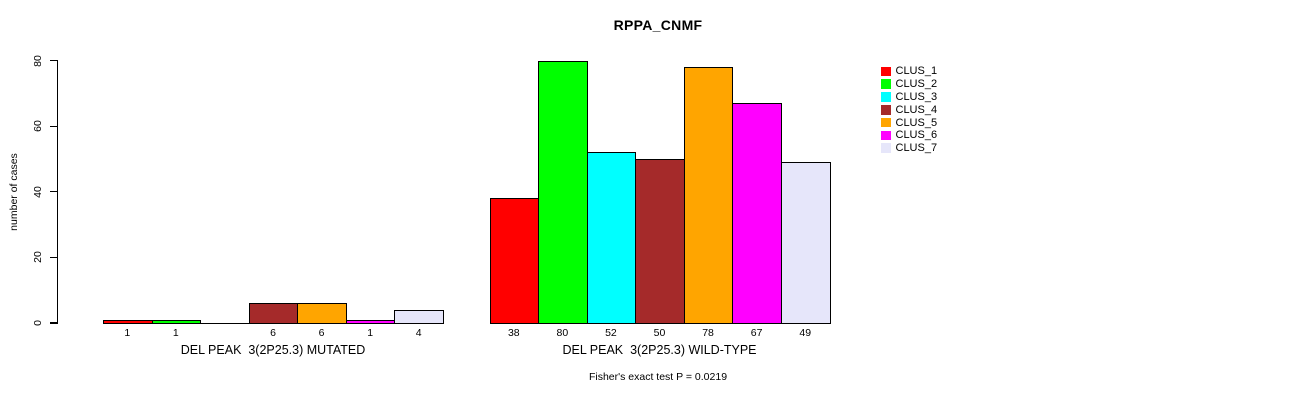 Image resolution: width=1290 pixels, height=400 pixels. What do you see at coordinates (14, 192) in the screenshot?
I see `y-axis-label: number of cases` at bounding box center [14, 192].